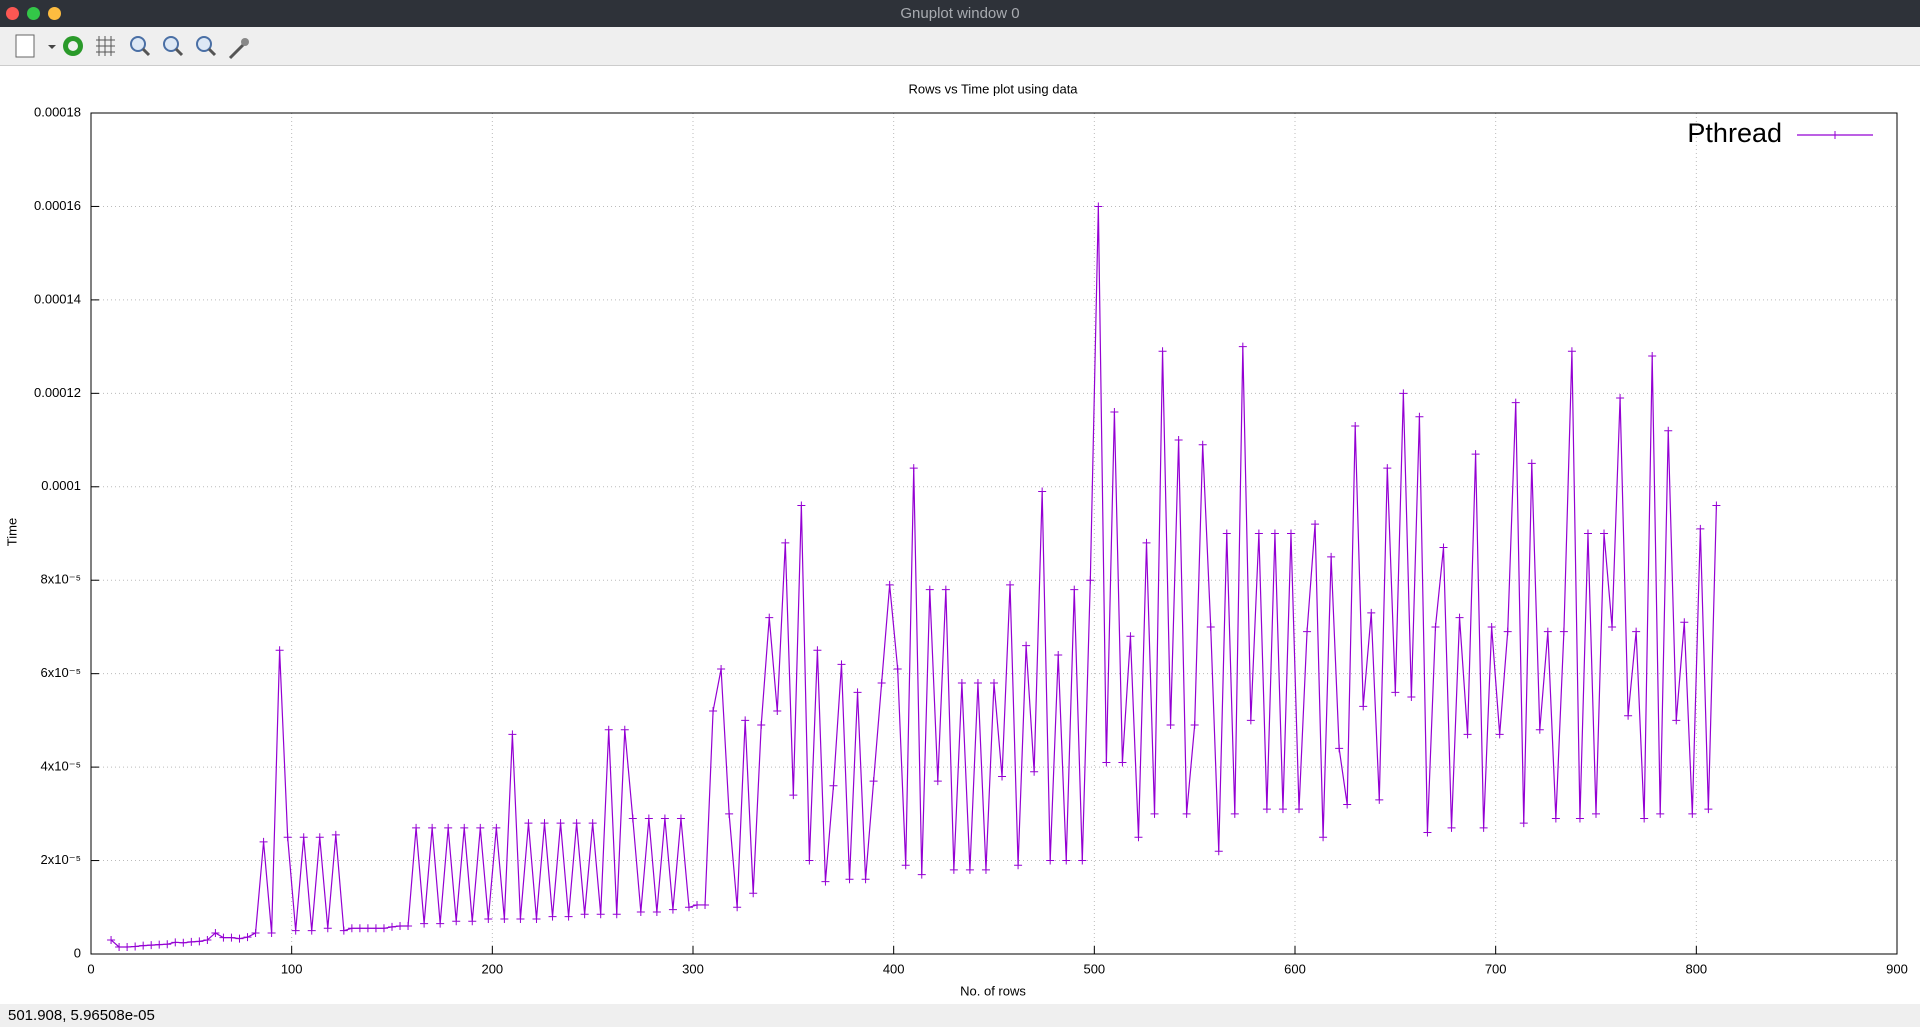 This screenshot has height=1027, width=1920. What do you see at coordinates (1835, 135) in the screenshot?
I see `legend-marker` at bounding box center [1835, 135].